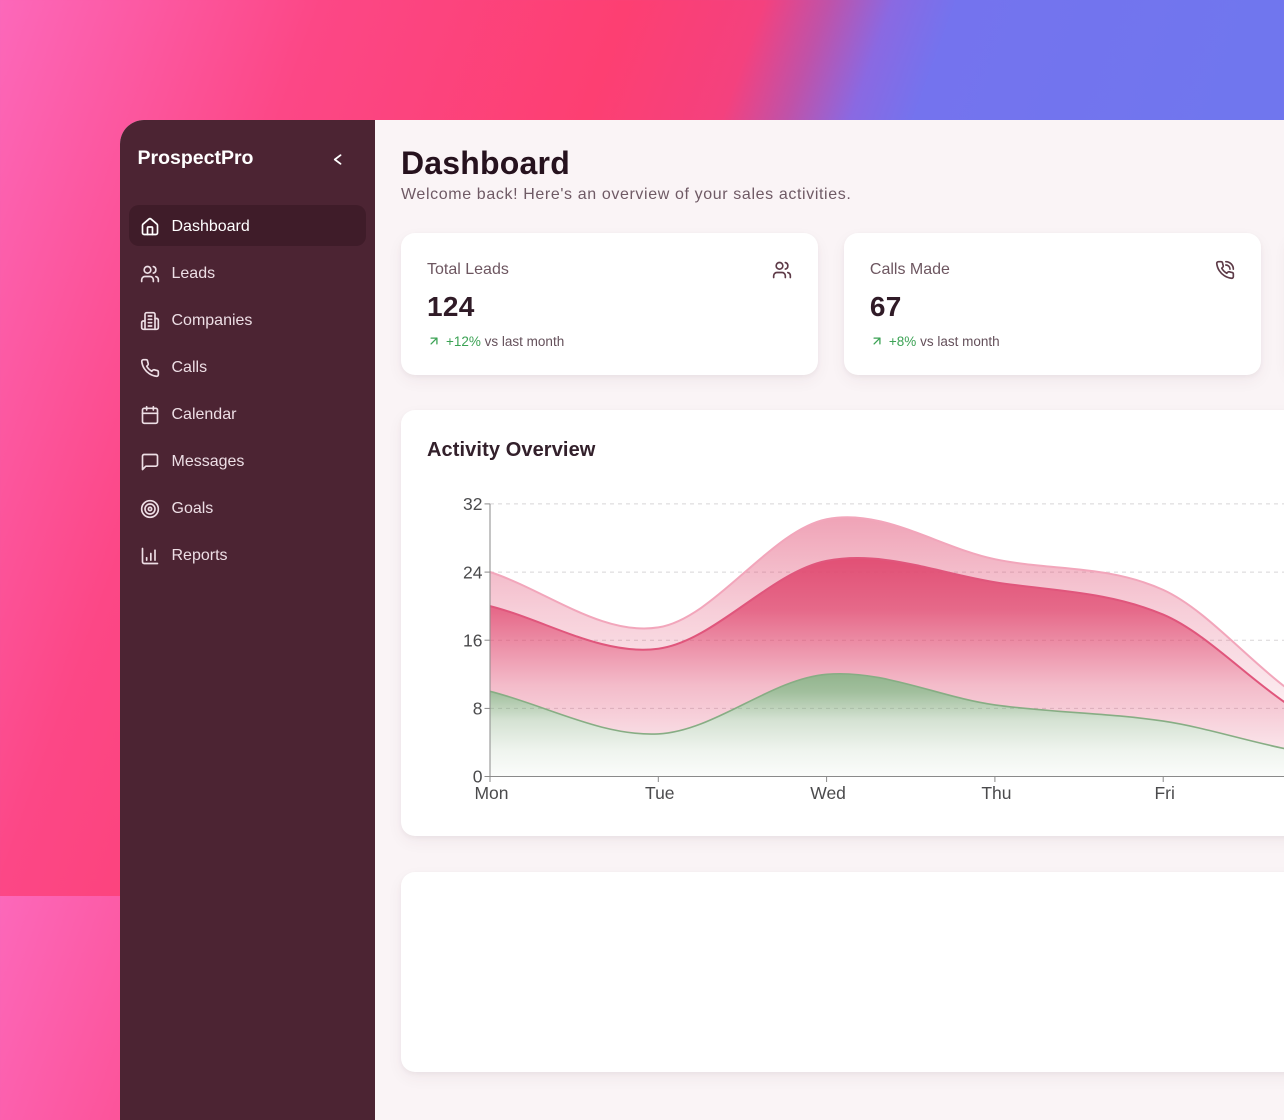  What do you see at coordinates (472, 504) in the screenshot?
I see `svg-text: 32` at bounding box center [472, 504].